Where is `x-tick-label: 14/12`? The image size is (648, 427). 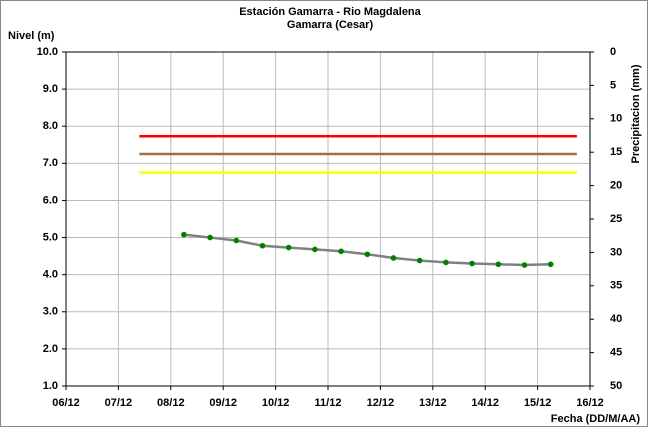 x-tick-label: 14/12 is located at coordinates (485, 403).